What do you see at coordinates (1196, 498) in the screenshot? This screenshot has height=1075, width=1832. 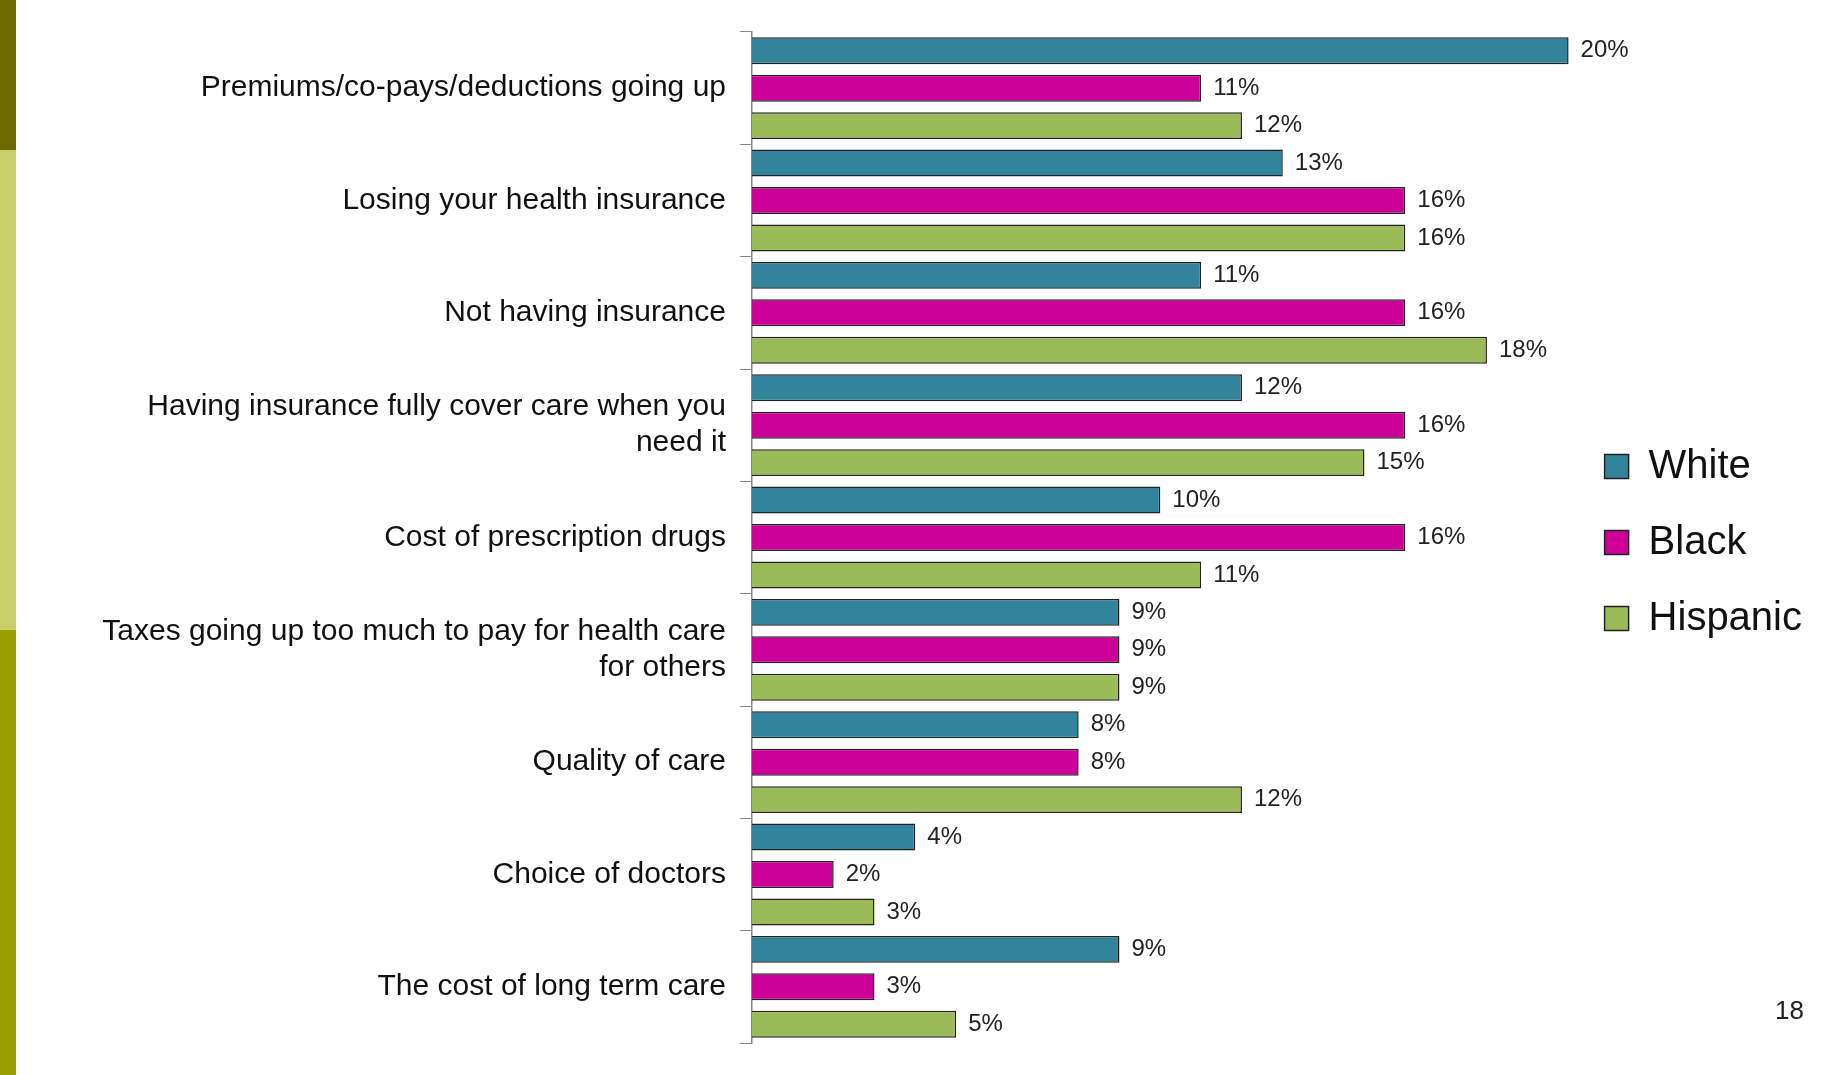 I see `data-label: 10%` at bounding box center [1196, 498].